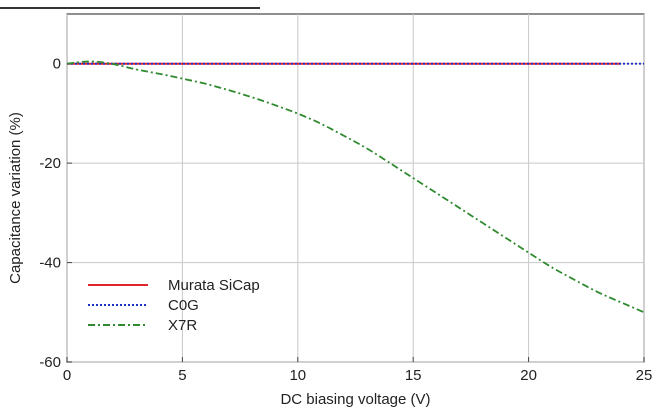  What do you see at coordinates (50, 163) in the screenshot?
I see `y-tick-label: -20` at bounding box center [50, 163].